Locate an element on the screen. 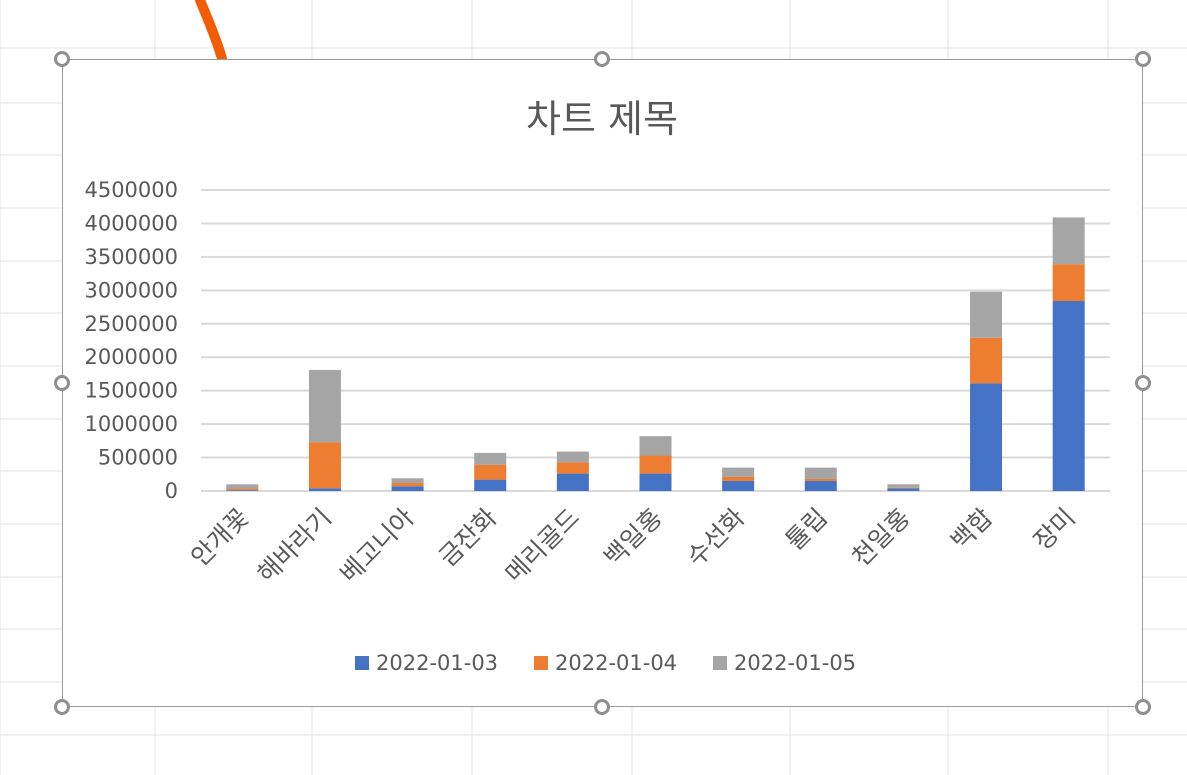 The width and height of the screenshot is (1187, 775). resize-handle-bottom-center is located at coordinates (602, 707).